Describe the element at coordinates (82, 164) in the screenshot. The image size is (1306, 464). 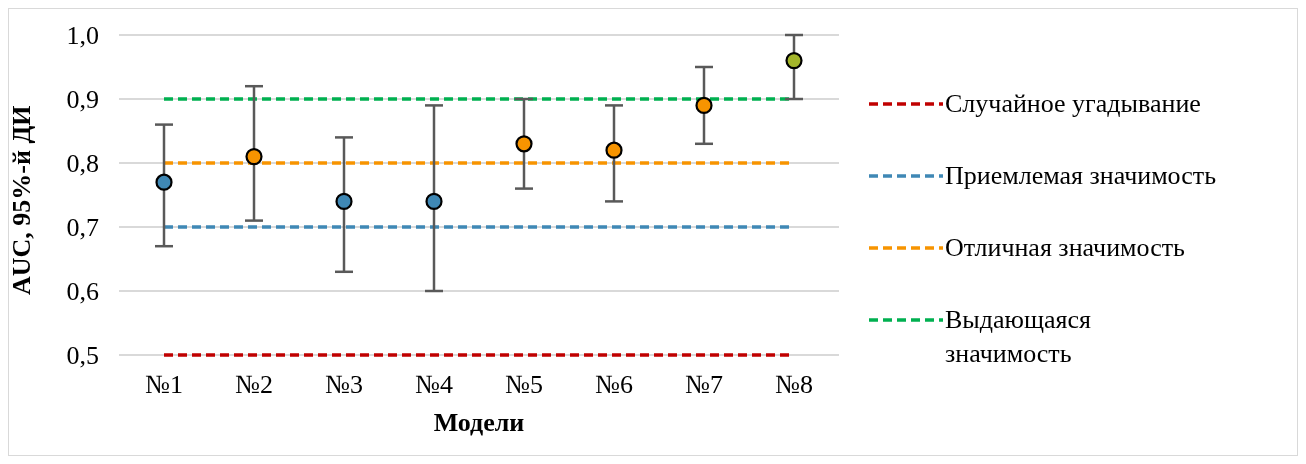
I see `y-tick-label: 0,8` at that location.